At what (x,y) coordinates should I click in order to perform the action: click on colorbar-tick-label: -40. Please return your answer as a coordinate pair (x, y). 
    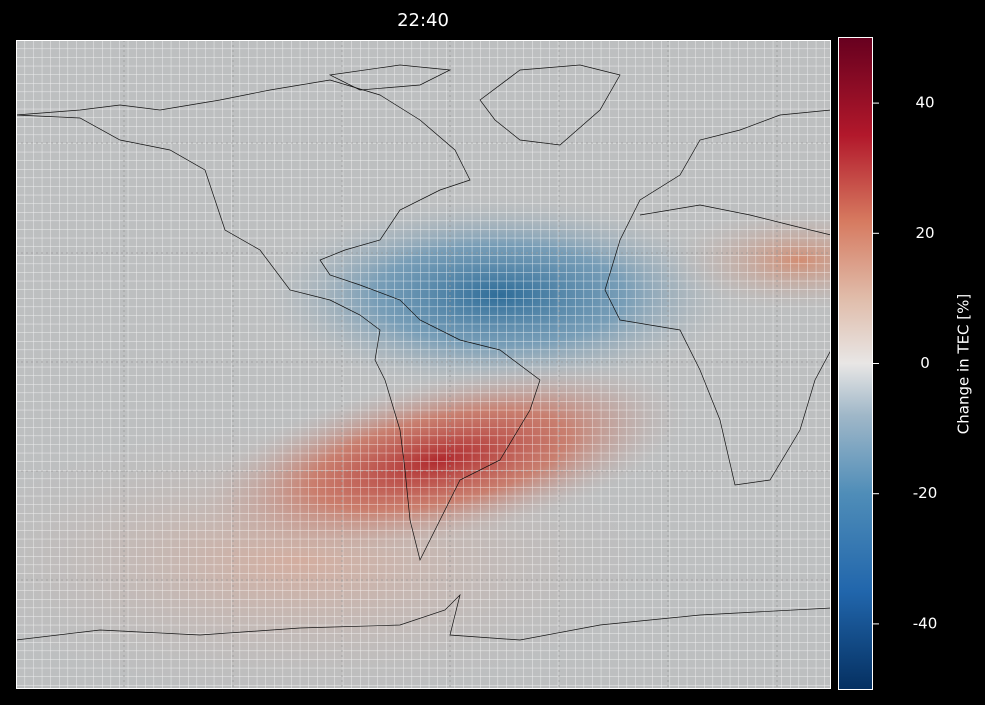
    Looking at the image, I should click on (925, 623).